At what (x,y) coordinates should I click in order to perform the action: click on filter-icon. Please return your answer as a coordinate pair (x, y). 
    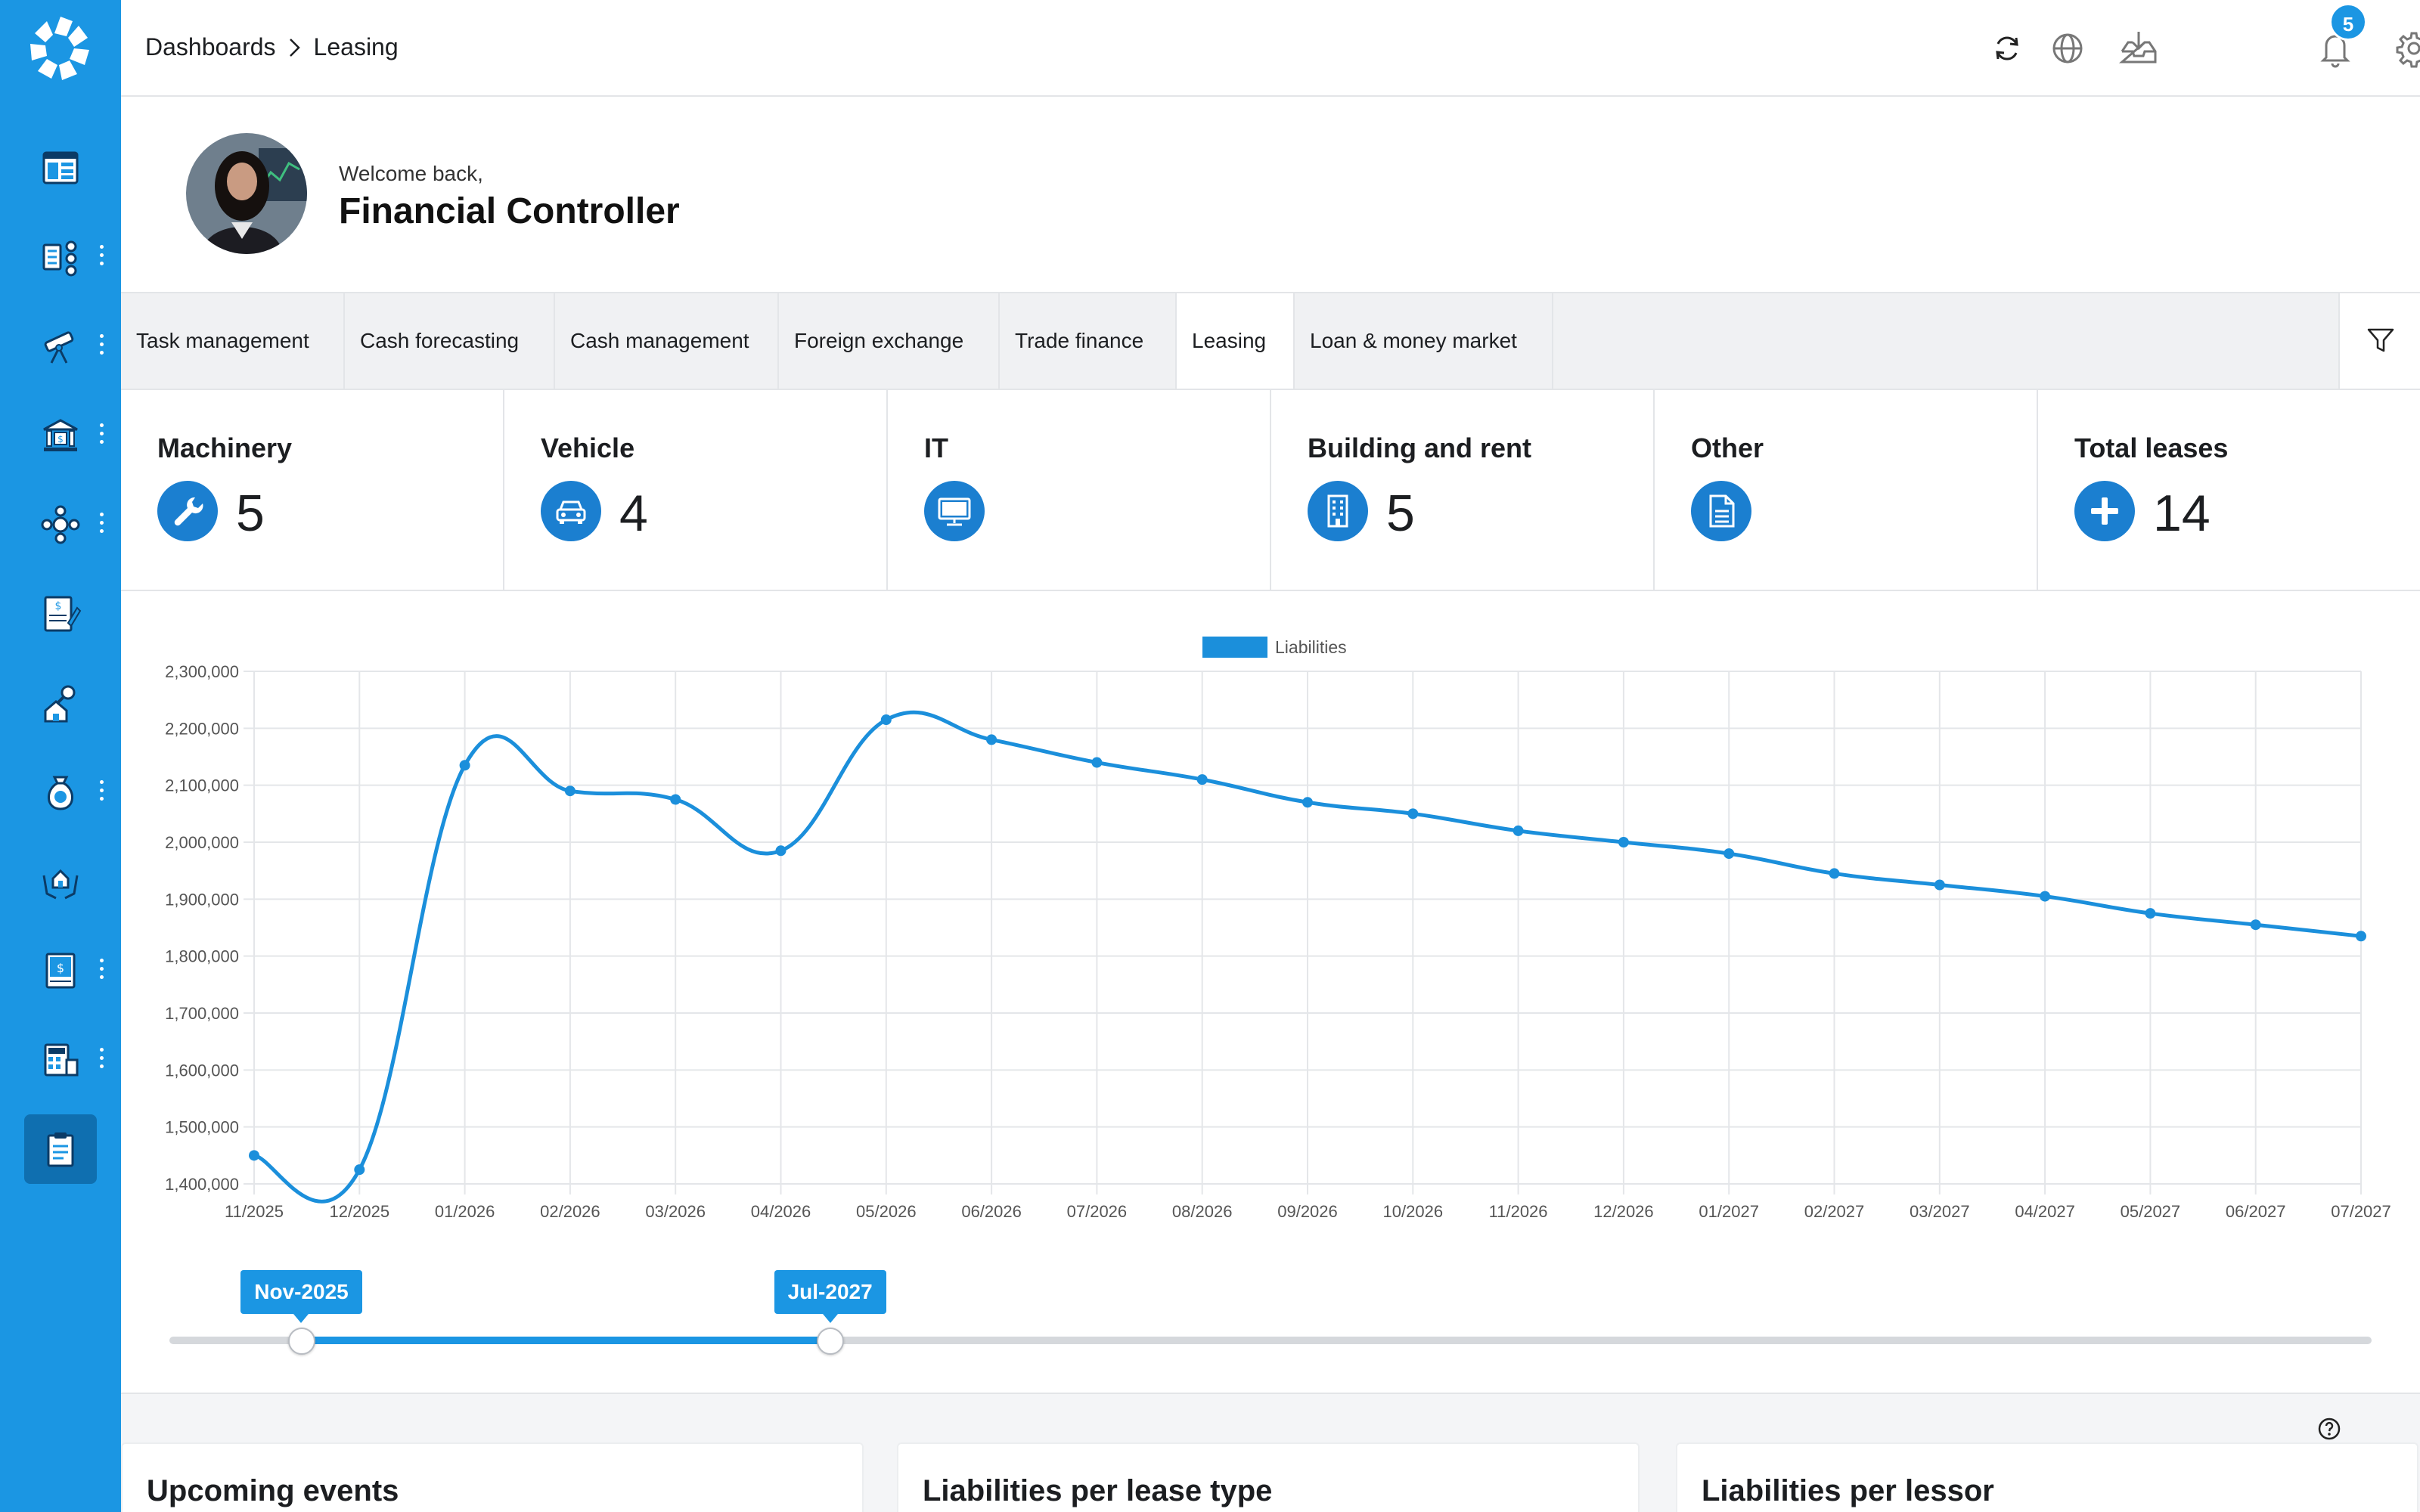
    Looking at the image, I should click on (2380, 340).